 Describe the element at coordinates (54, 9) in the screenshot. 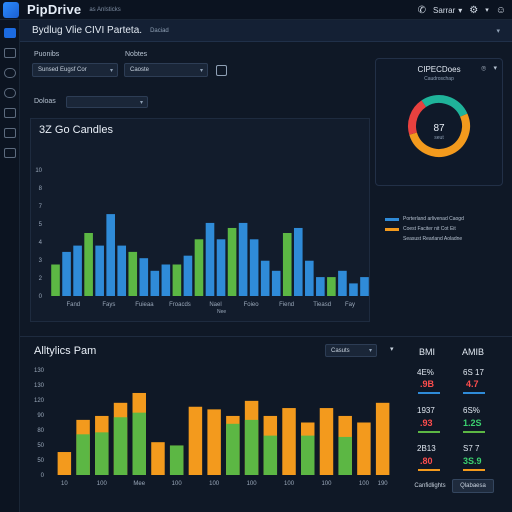

I see `app-title: PipDrive` at that location.